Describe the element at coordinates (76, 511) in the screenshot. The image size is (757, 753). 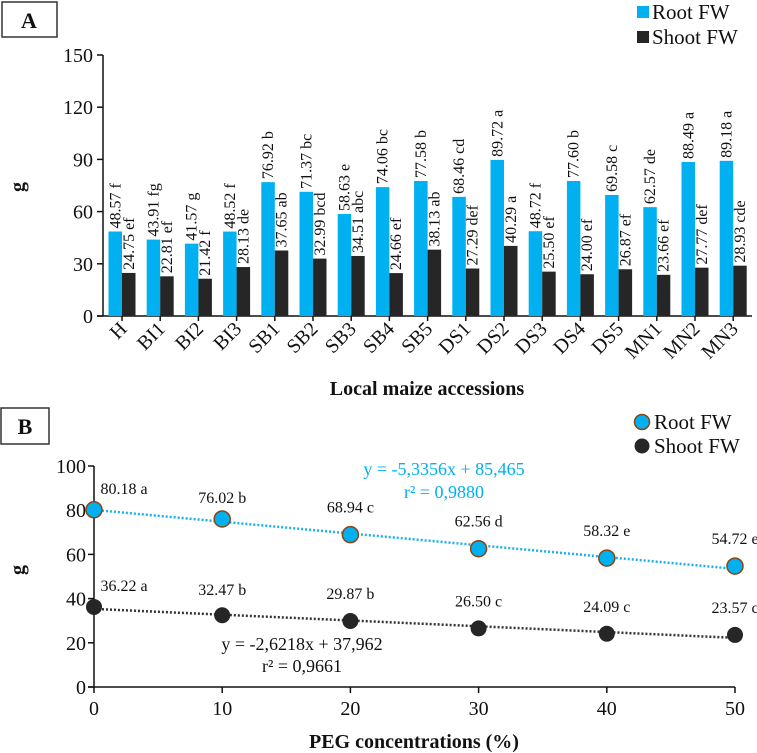
I see `y-tick-label: 80` at that location.